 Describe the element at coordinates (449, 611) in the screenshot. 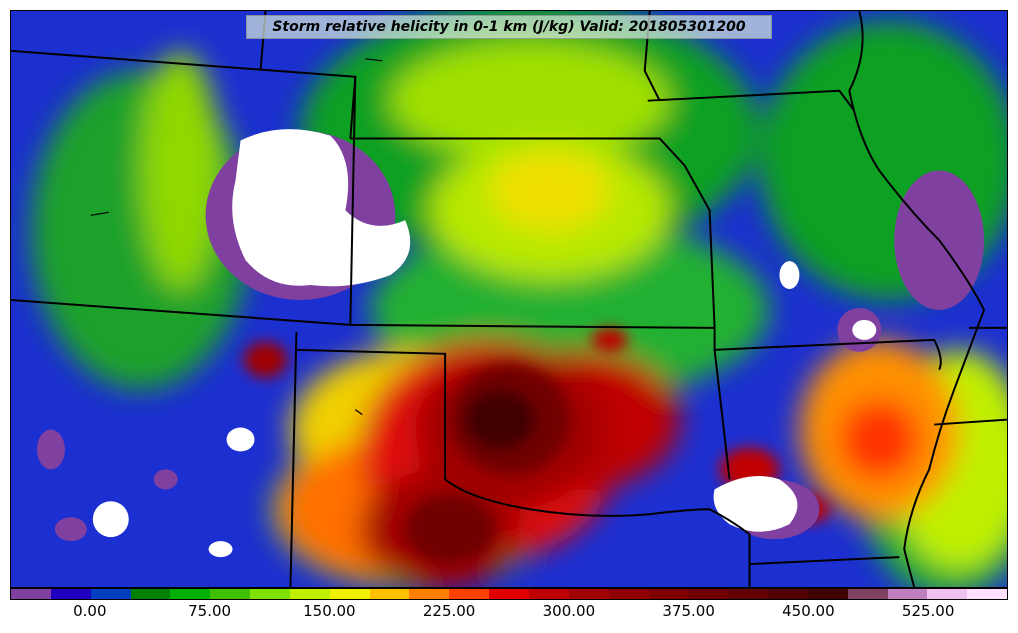

I see `colorbar-tick-label: 225.00` at that location.